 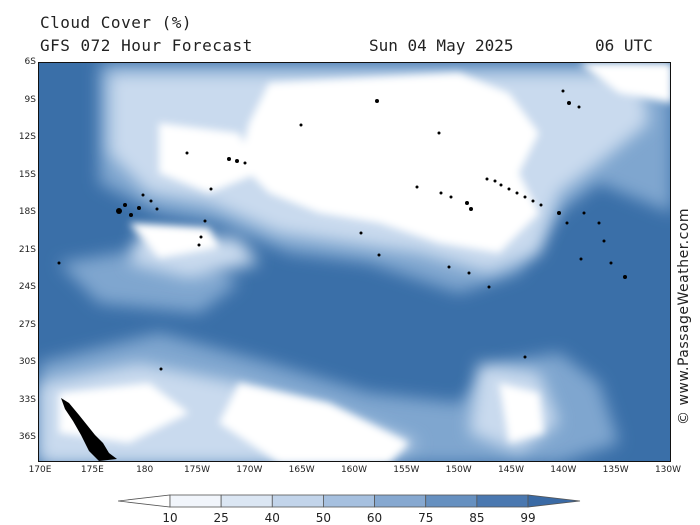 I want to click on latitude-label: 33S, so click(x=27, y=399).